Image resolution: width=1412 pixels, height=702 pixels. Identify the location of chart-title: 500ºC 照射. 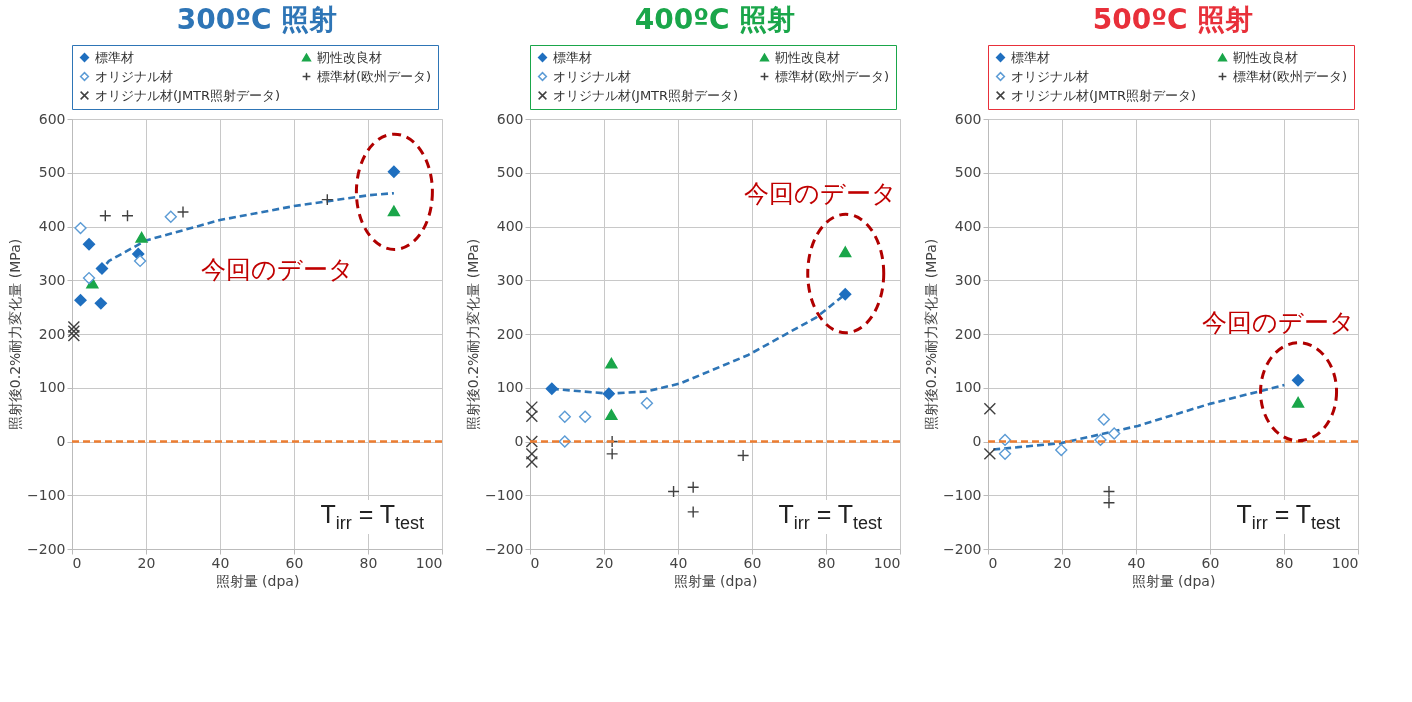
(1173, 19).